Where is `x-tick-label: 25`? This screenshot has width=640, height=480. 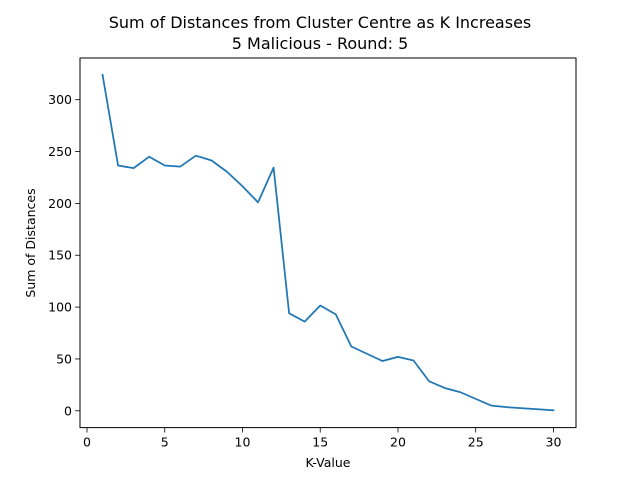
x-tick-label: 25 is located at coordinates (476, 442).